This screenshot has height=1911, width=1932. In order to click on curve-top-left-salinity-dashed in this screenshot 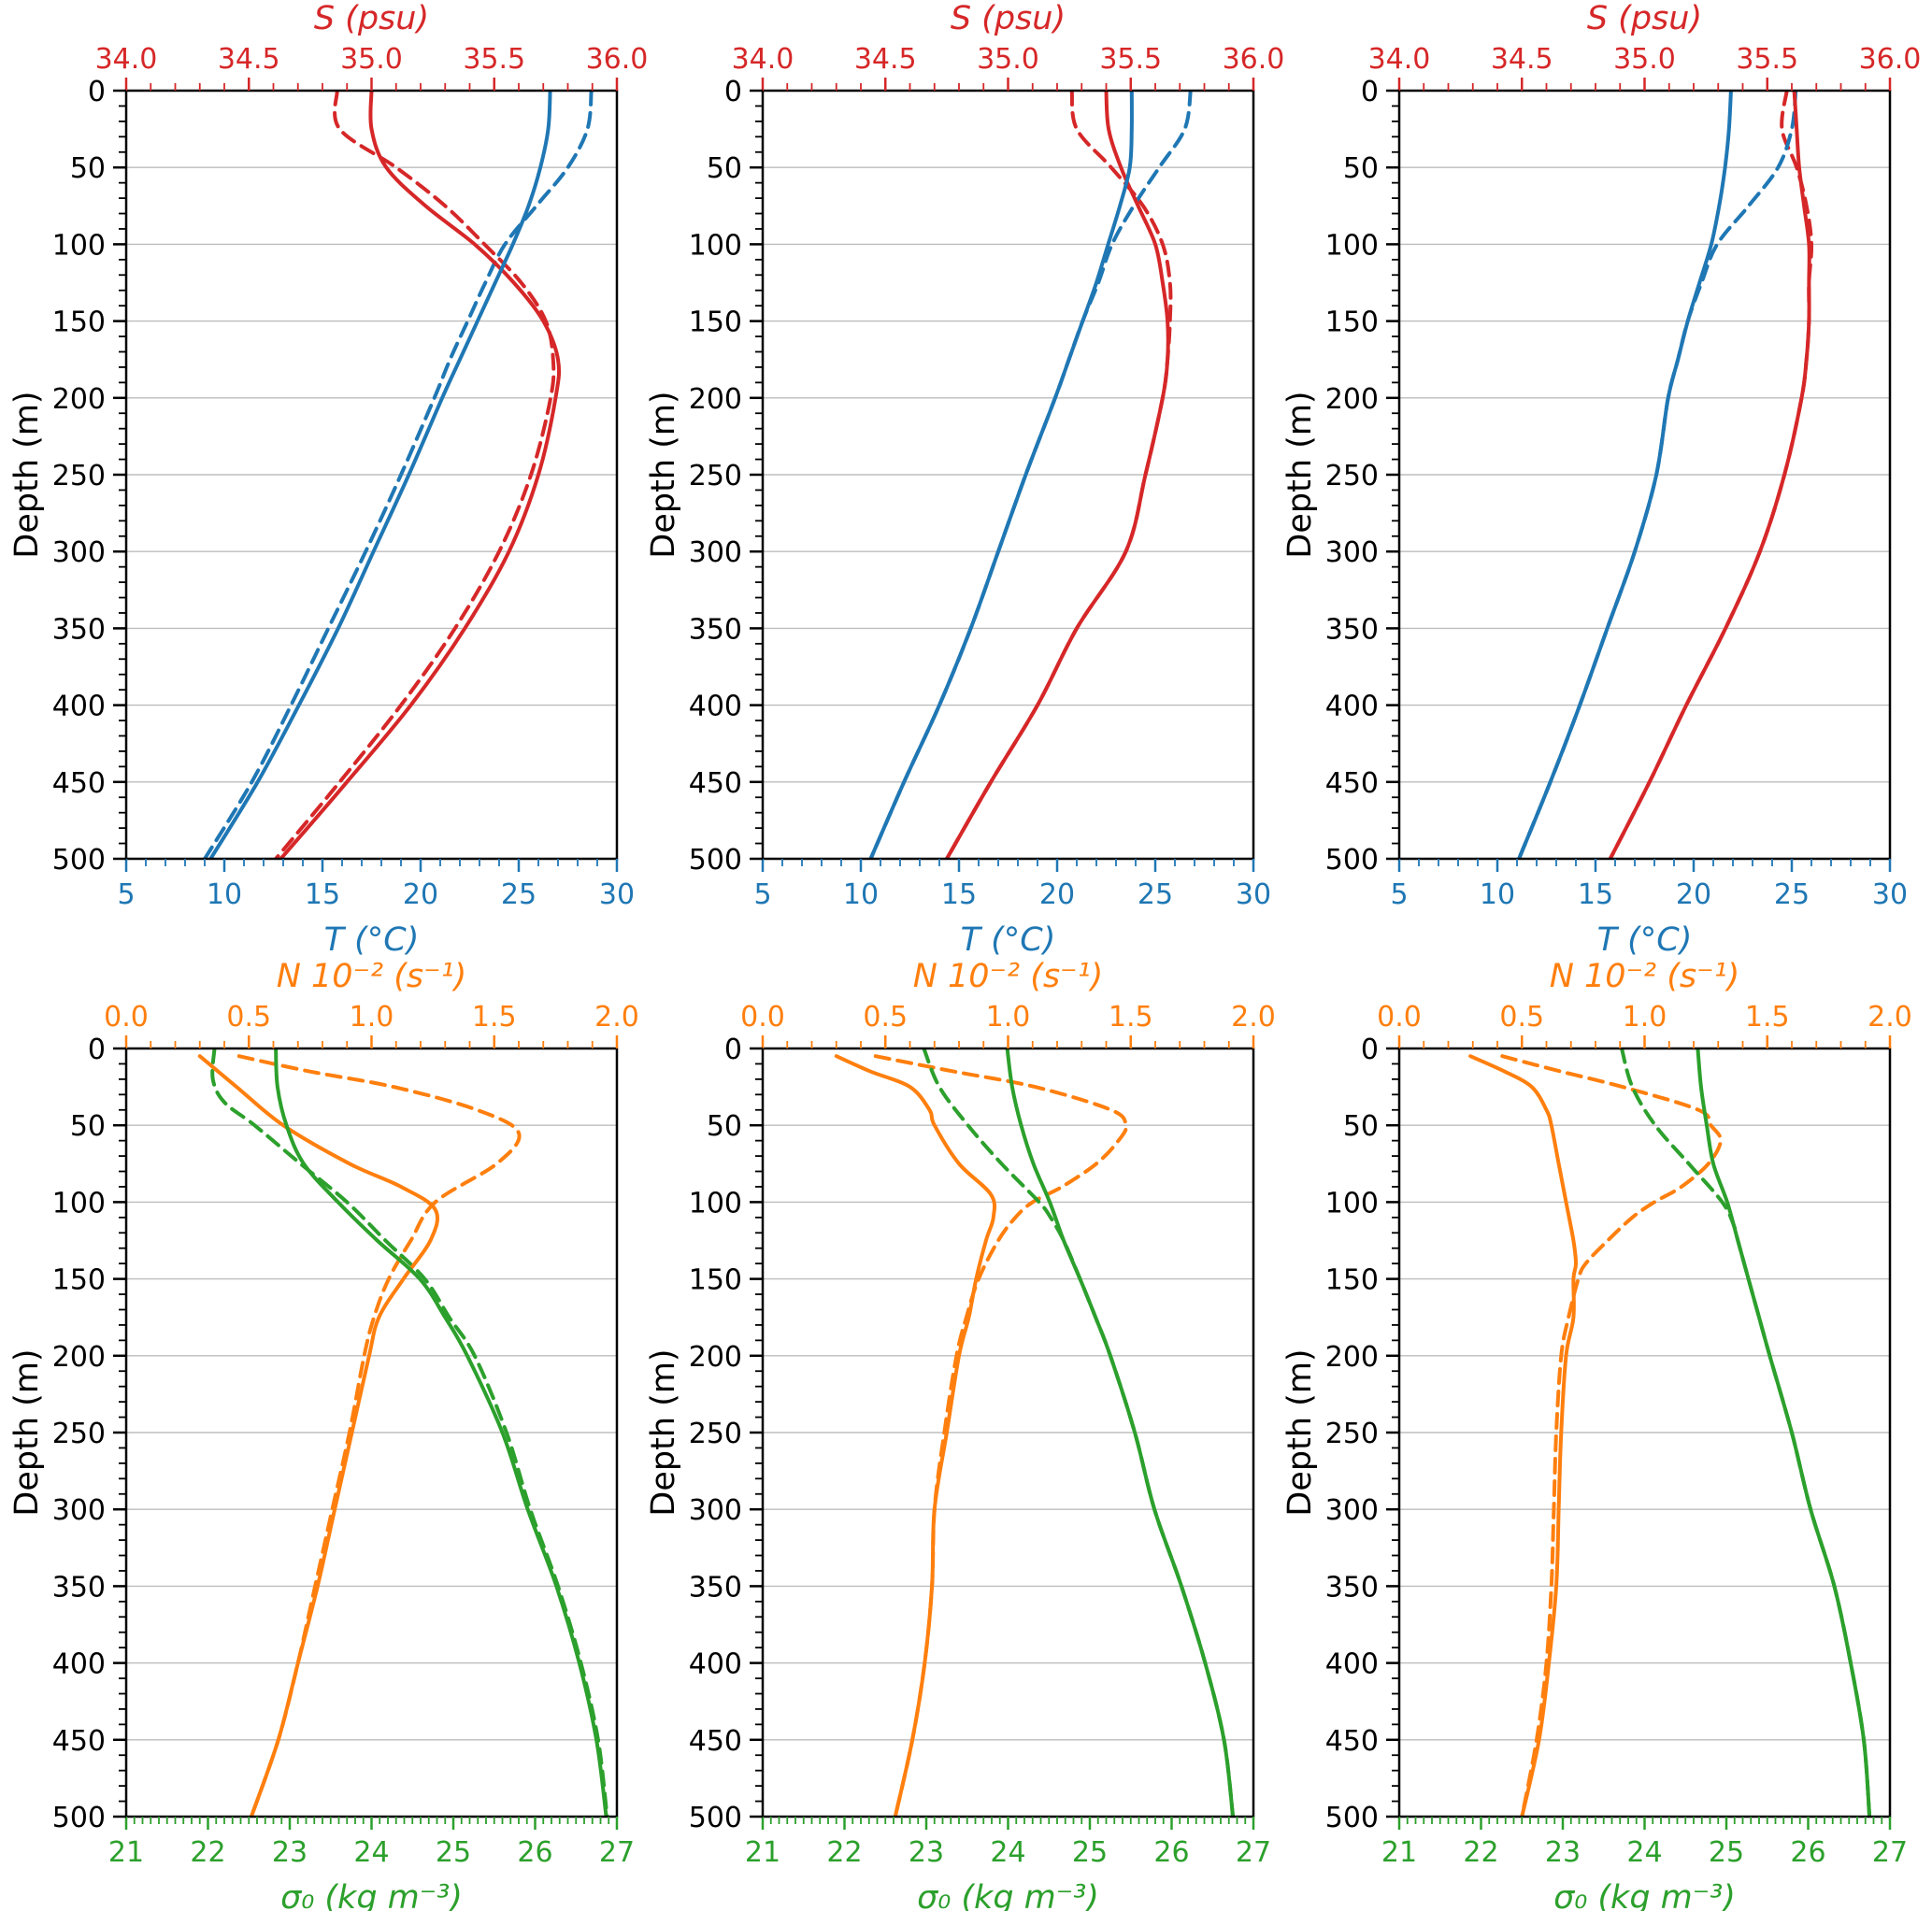, I will do `click(415, 475)`.